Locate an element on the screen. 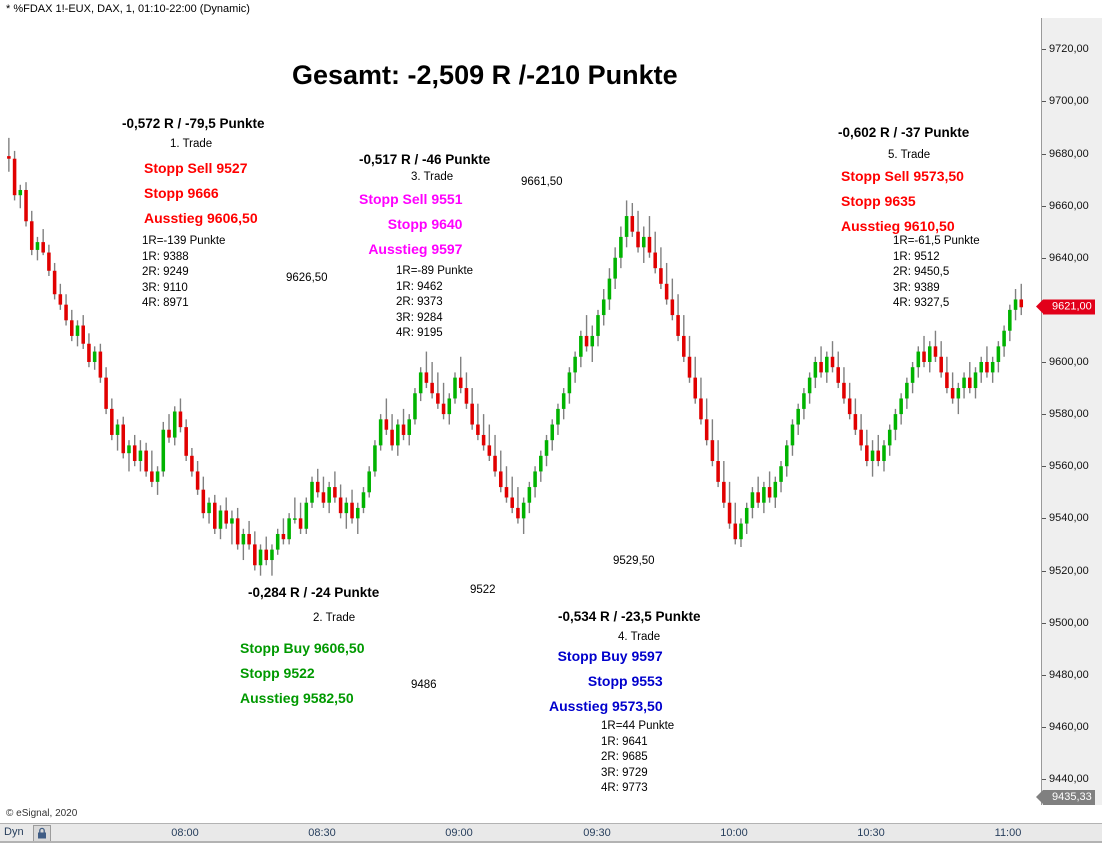 This screenshot has width=1102, height=843. trade-order-line: Stopp 9640 is located at coordinates (425, 224).